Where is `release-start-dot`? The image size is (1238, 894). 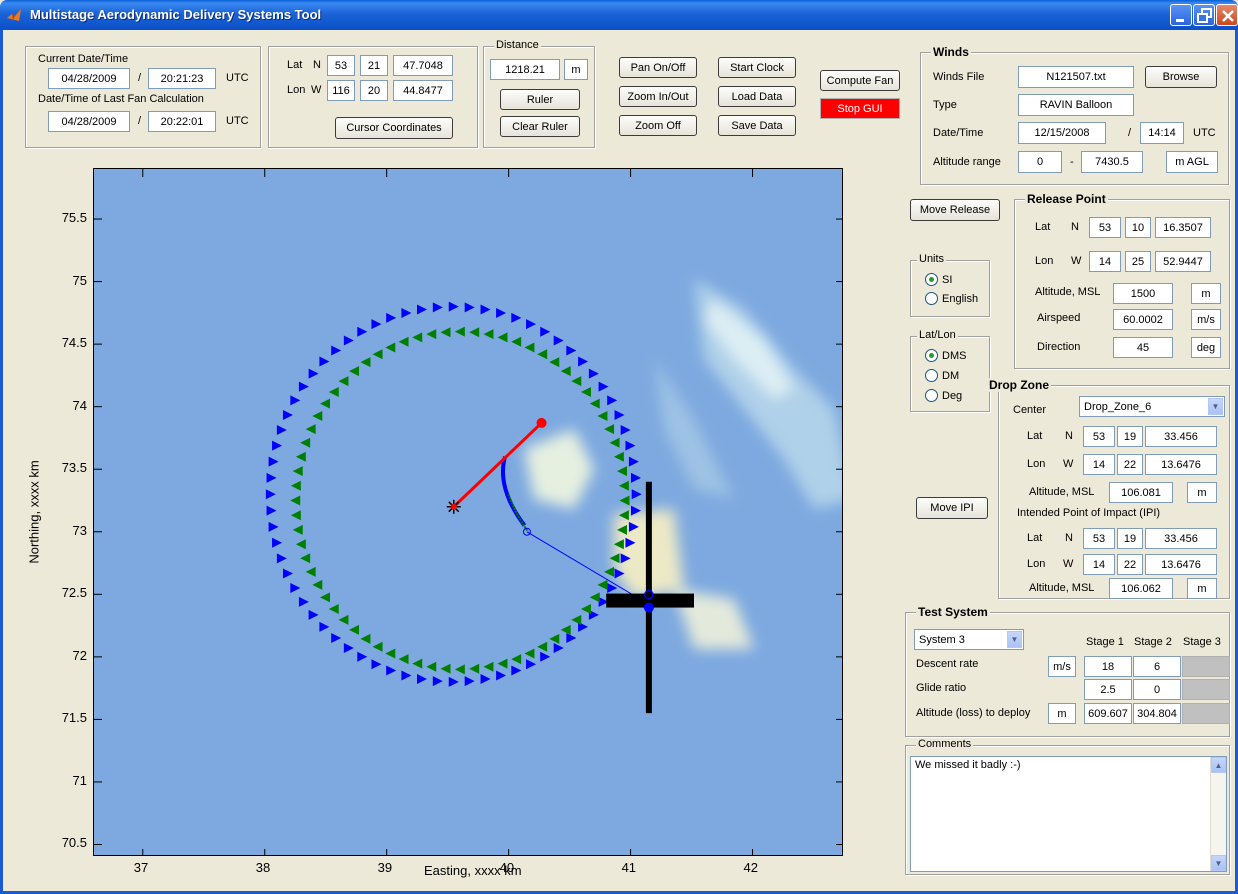
release-start-dot is located at coordinates (453, 506).